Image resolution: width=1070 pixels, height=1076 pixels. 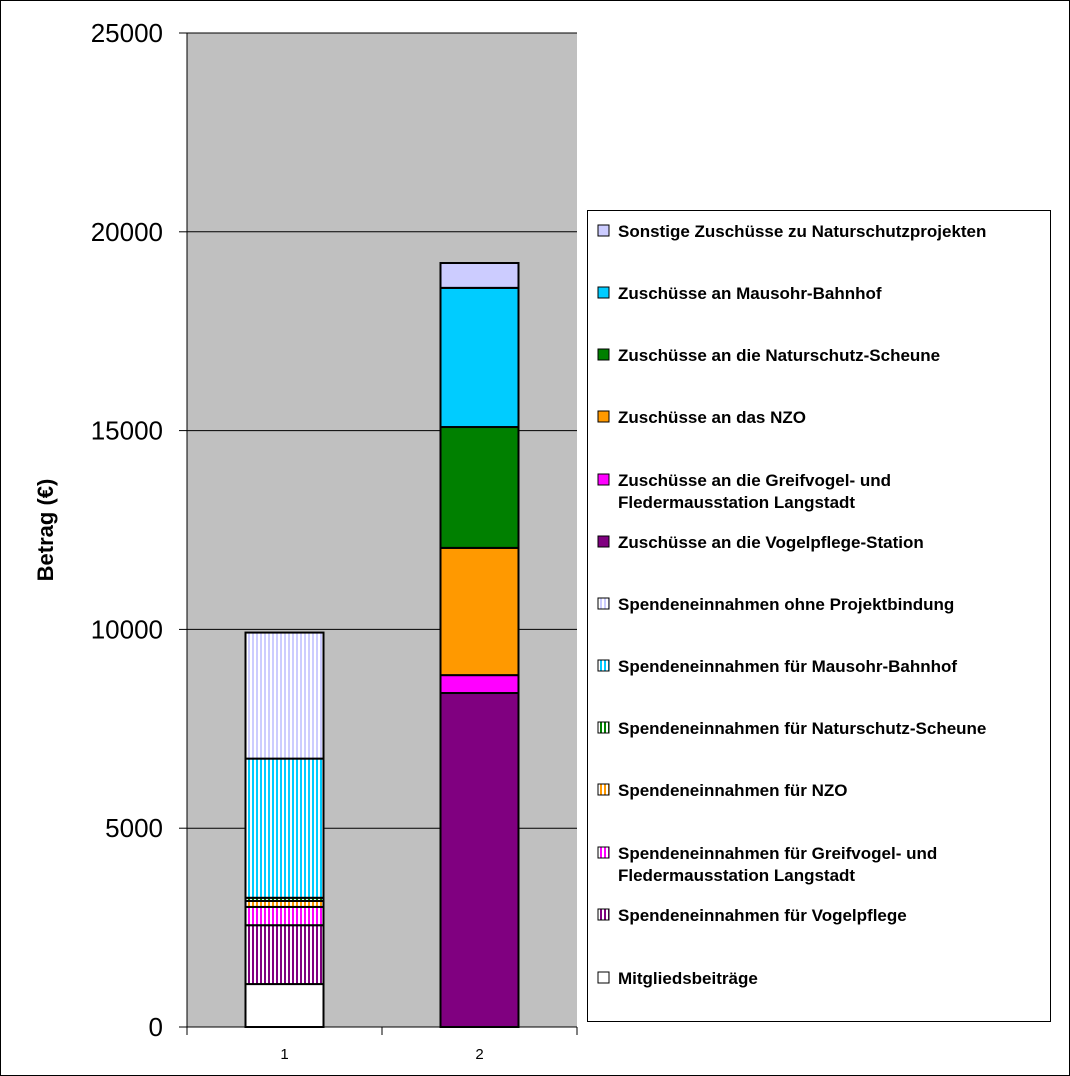 What do you see at coordinates (712, 417) in the screenshot?
I see `legend-label: Zuschüsse an das NZO` at bounding box center [712, 417].